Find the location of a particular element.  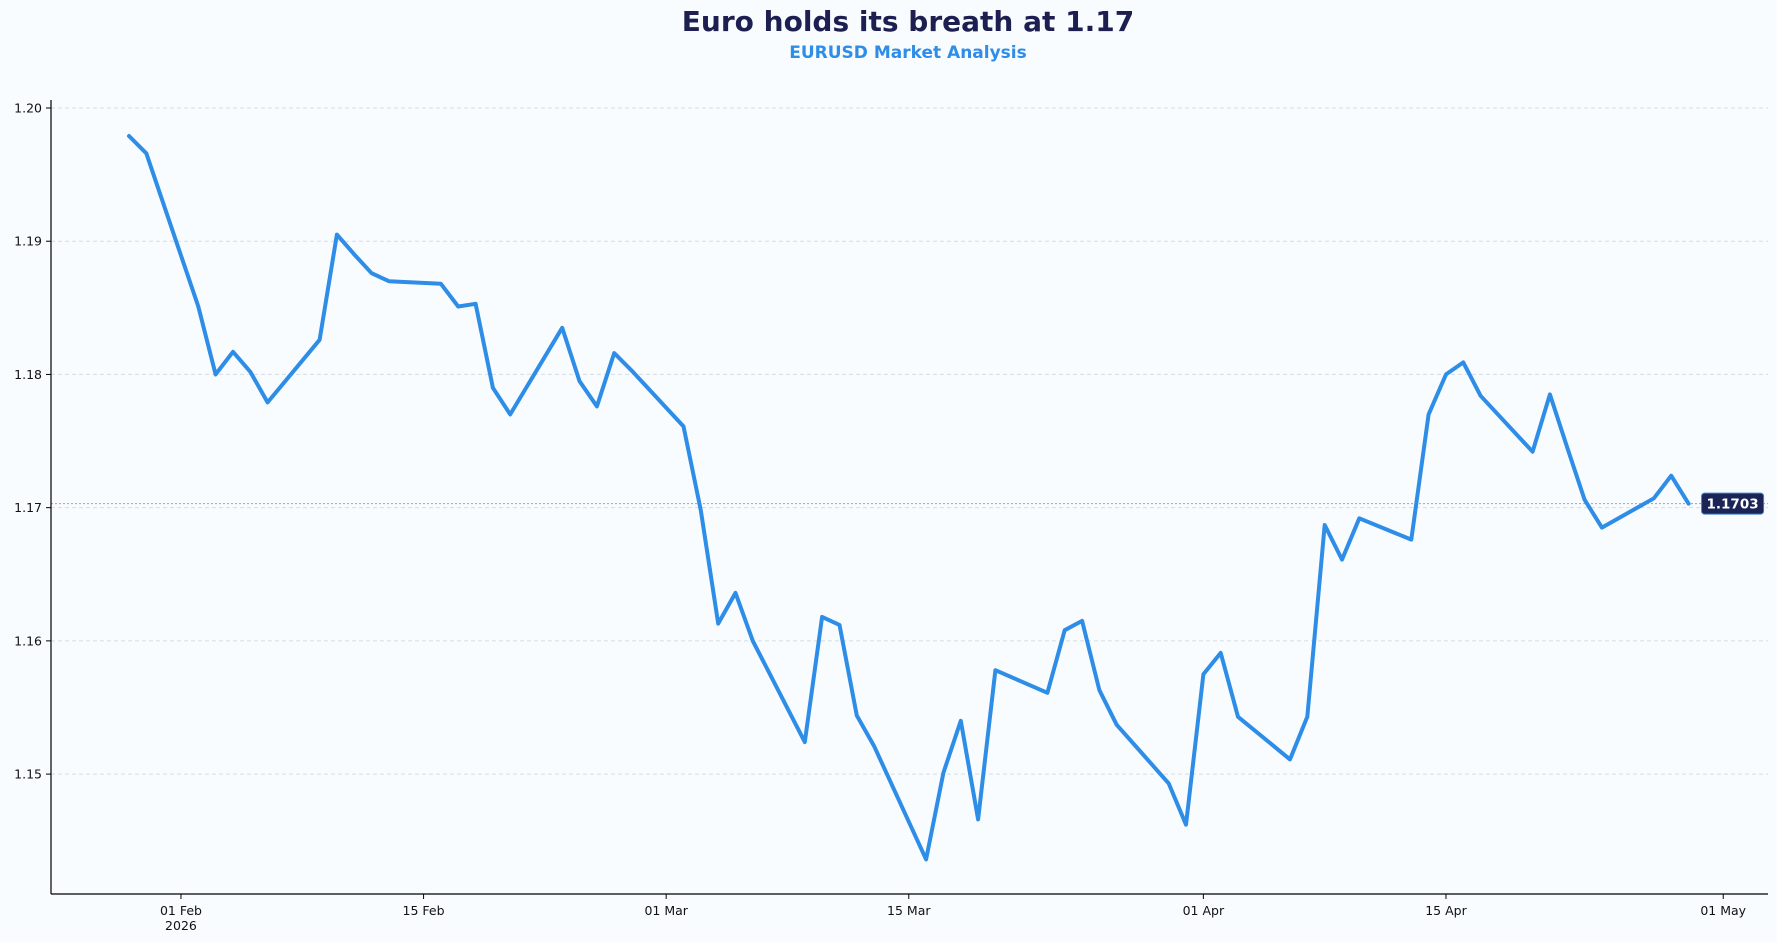

last-value-badge: 1.1703 is located at coordinates (1733, 503).